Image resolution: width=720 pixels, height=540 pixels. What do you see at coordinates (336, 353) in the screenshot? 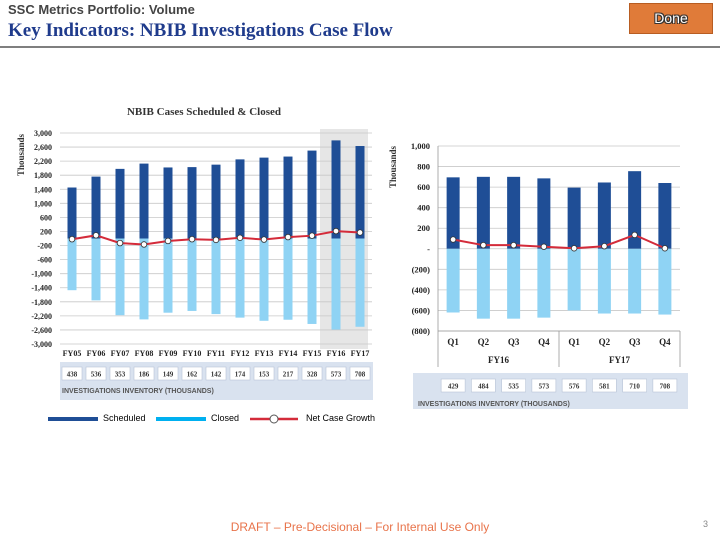
I see `x-tick-label: FY16` at bounding box center [336, 353].